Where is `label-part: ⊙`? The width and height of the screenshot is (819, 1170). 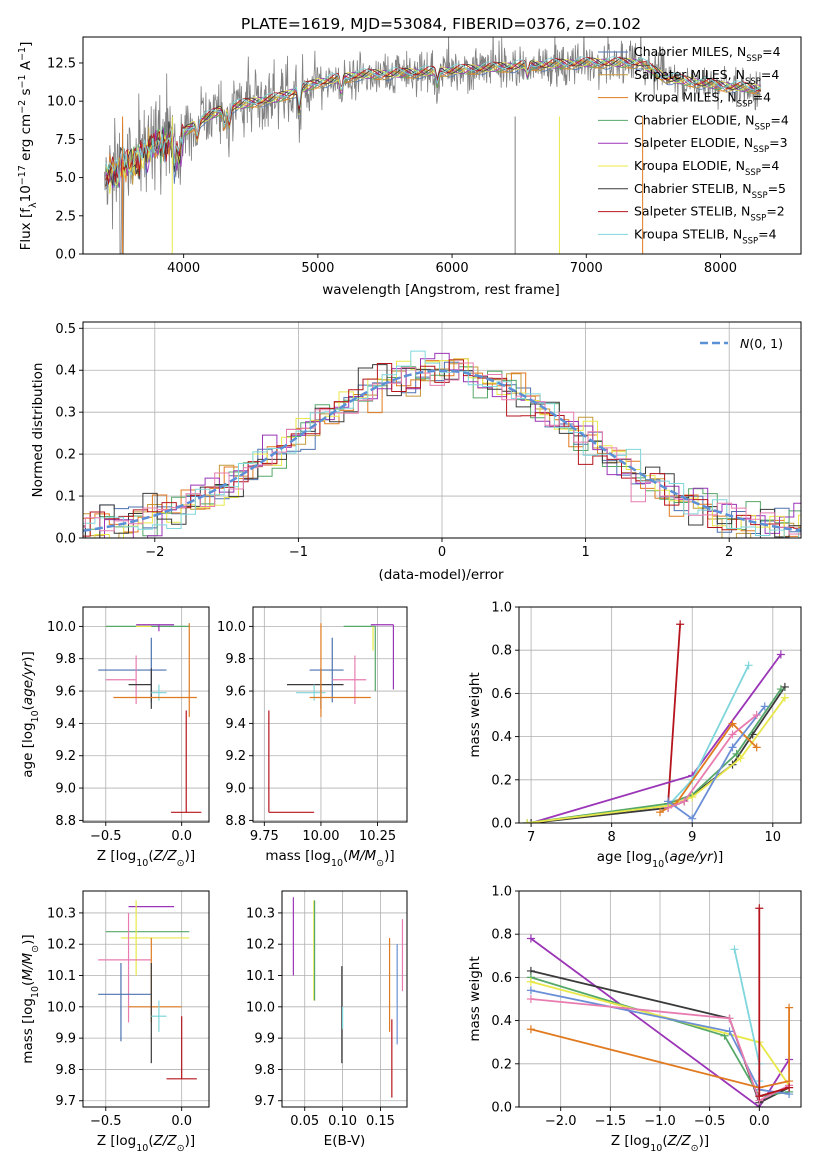 label-part: ⊙ is located at coordinates (181, 1148).